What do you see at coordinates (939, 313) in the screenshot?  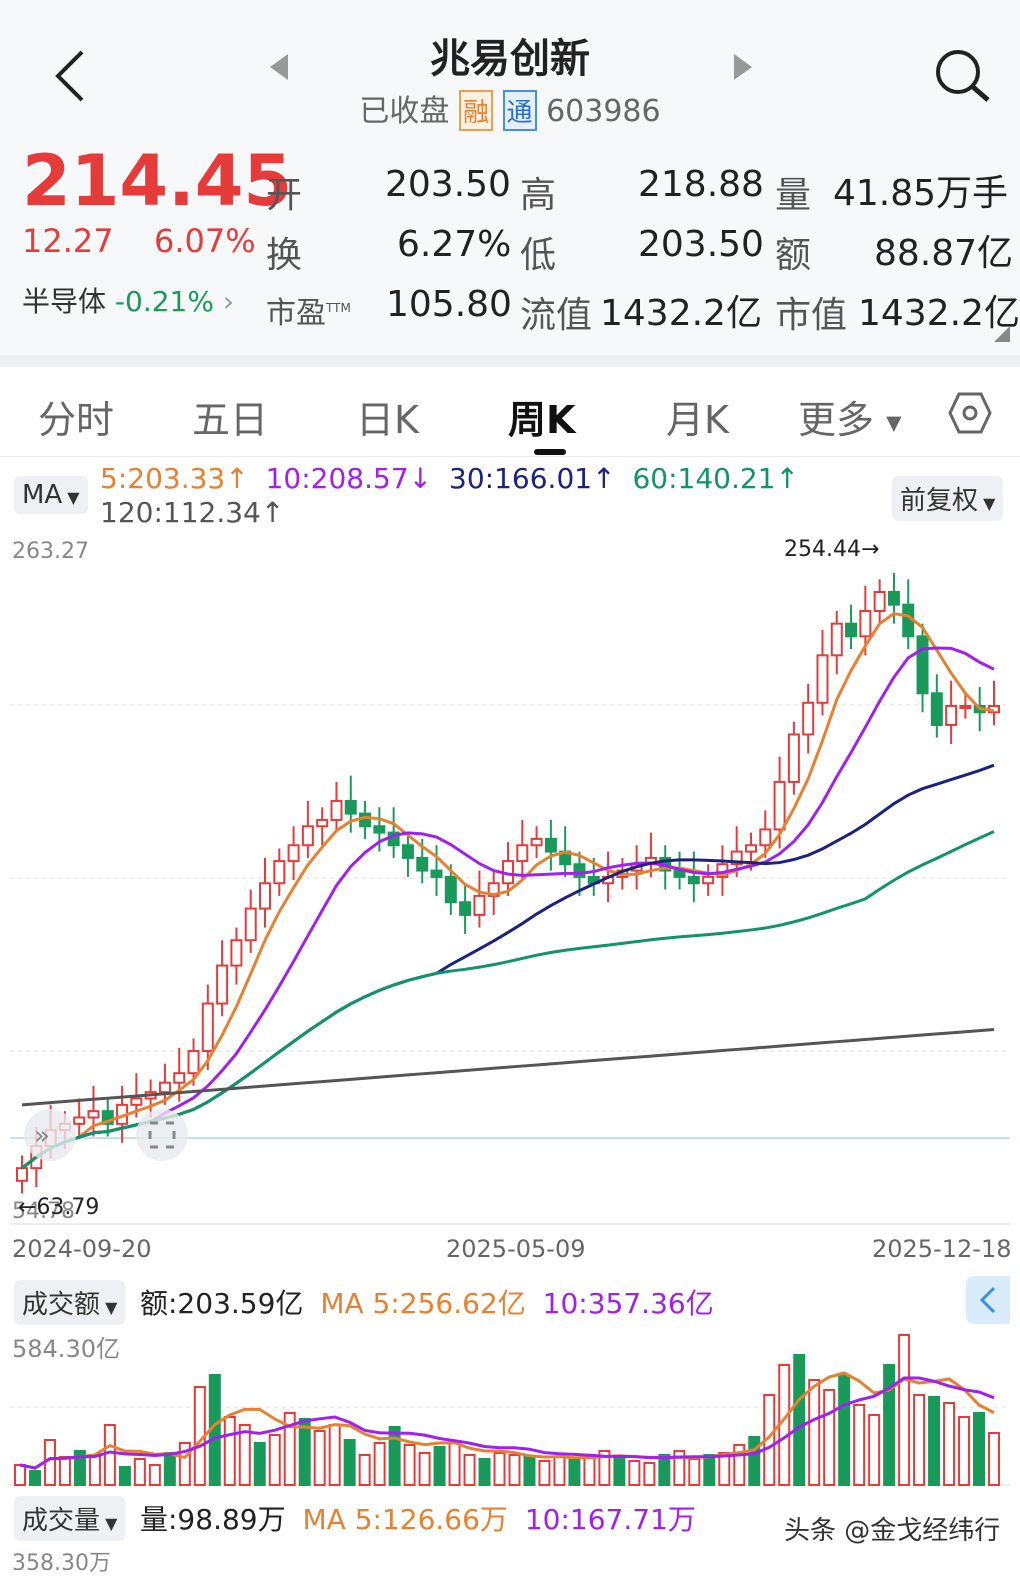 I see `stat-value-market-cap: 1432.2亿` at bounding box center [939, 313].